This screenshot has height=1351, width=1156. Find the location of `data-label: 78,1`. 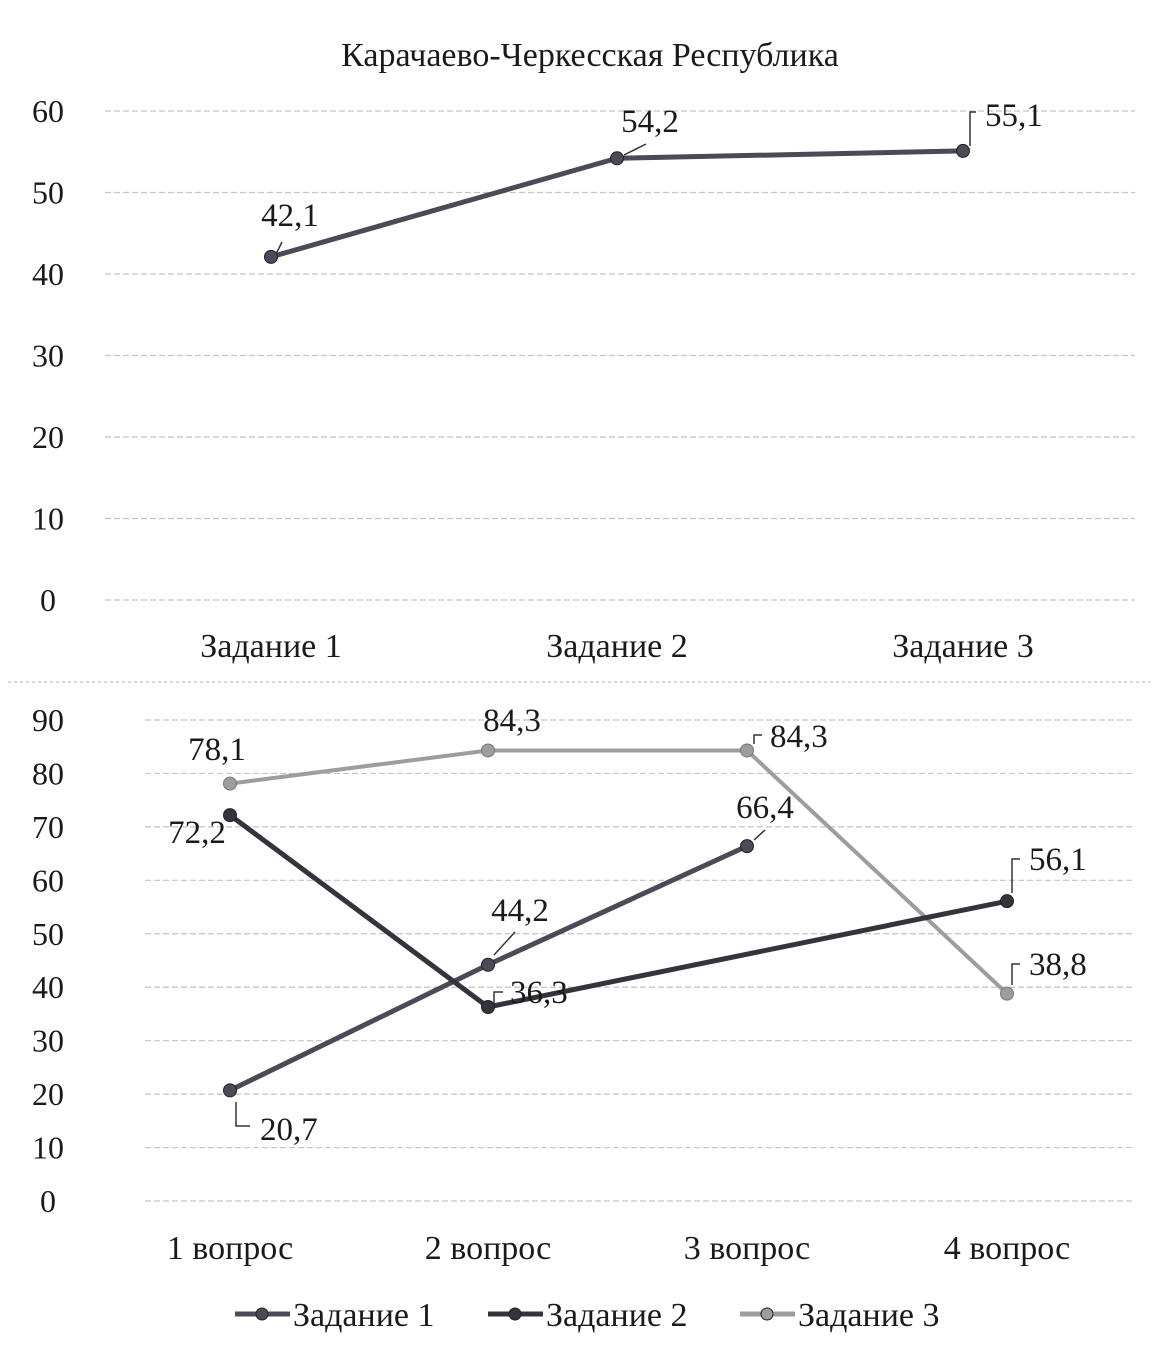

data-label: 78,1 is located at coordinates (217, 750).